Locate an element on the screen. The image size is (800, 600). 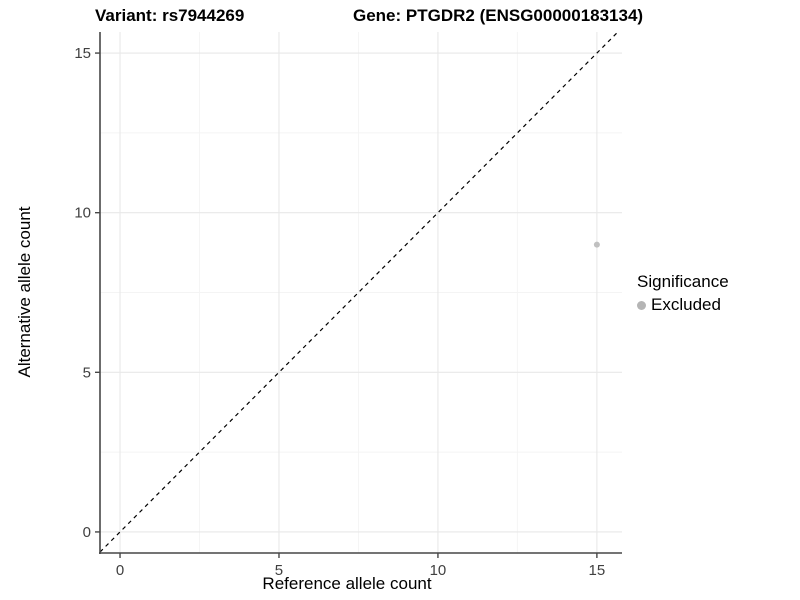
legend-item-excluded: Excluded is located at coordinates (683, 305).